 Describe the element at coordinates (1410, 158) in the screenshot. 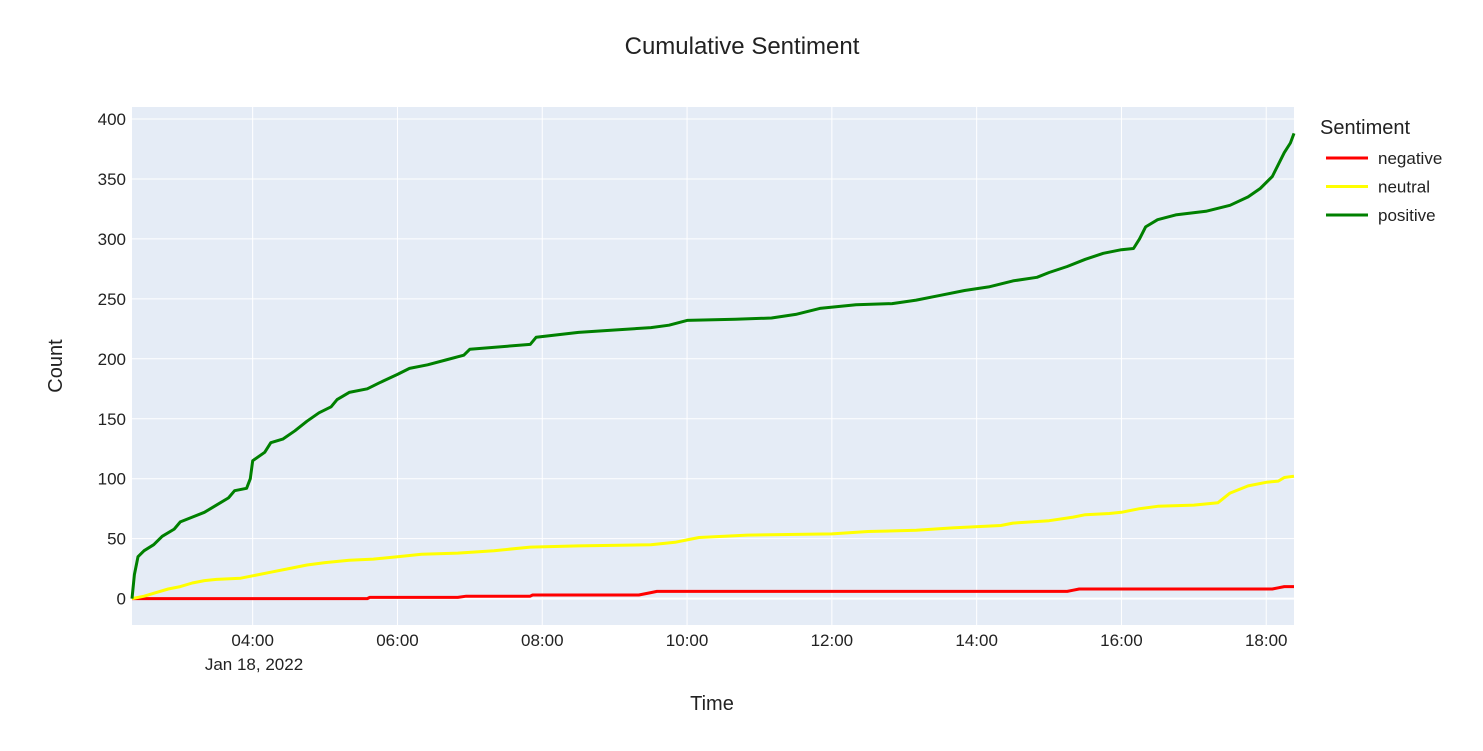

I see `legend-label: negative` at that location.